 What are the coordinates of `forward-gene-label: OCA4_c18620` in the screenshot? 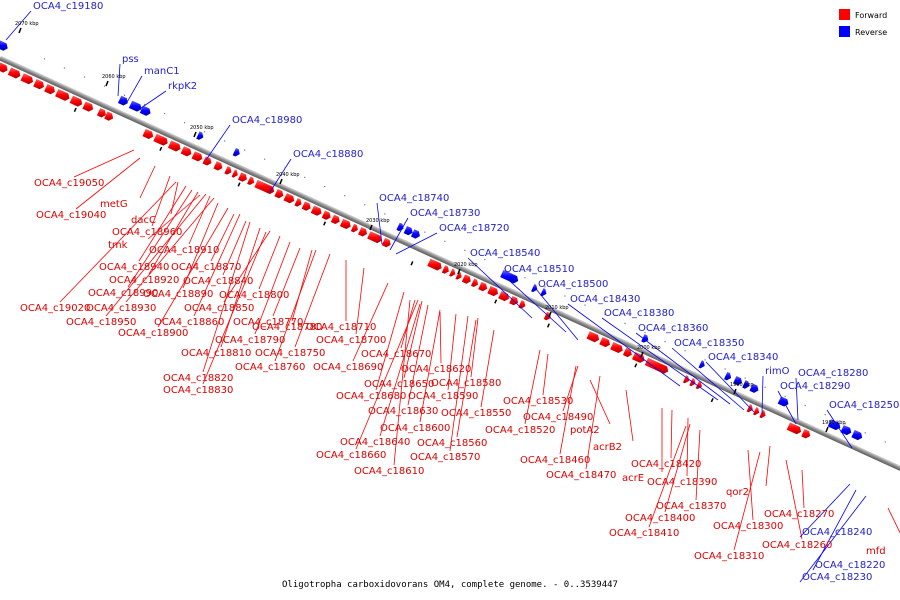 It's located at (436, 369).